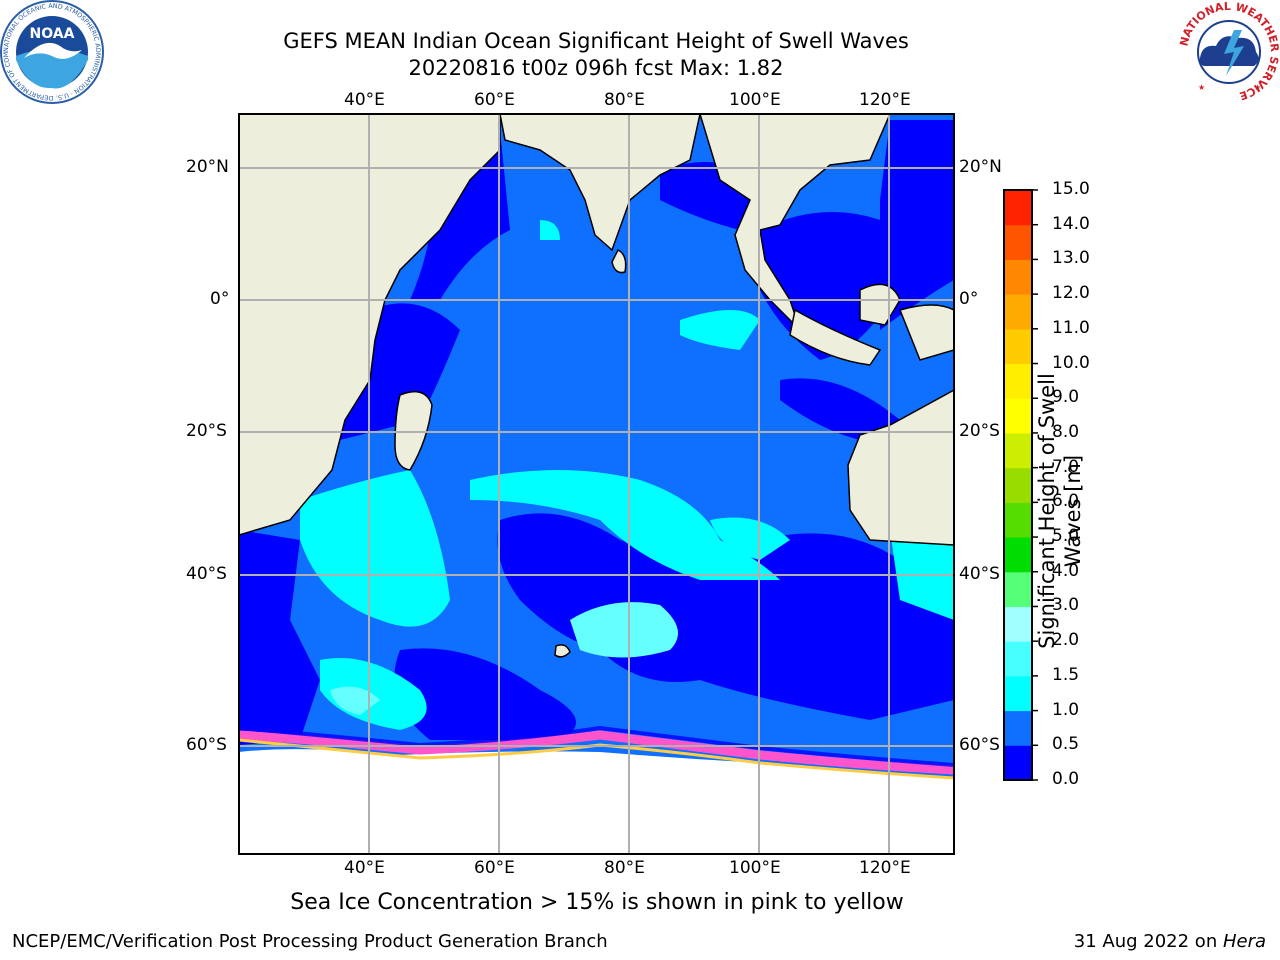 This screenshot has height=960, width=1280. What do you see at coordinates (1066, 431) in the screenshot?
I see `colorbar-tick-label: 8.0` at bounding box center [1066, 431].